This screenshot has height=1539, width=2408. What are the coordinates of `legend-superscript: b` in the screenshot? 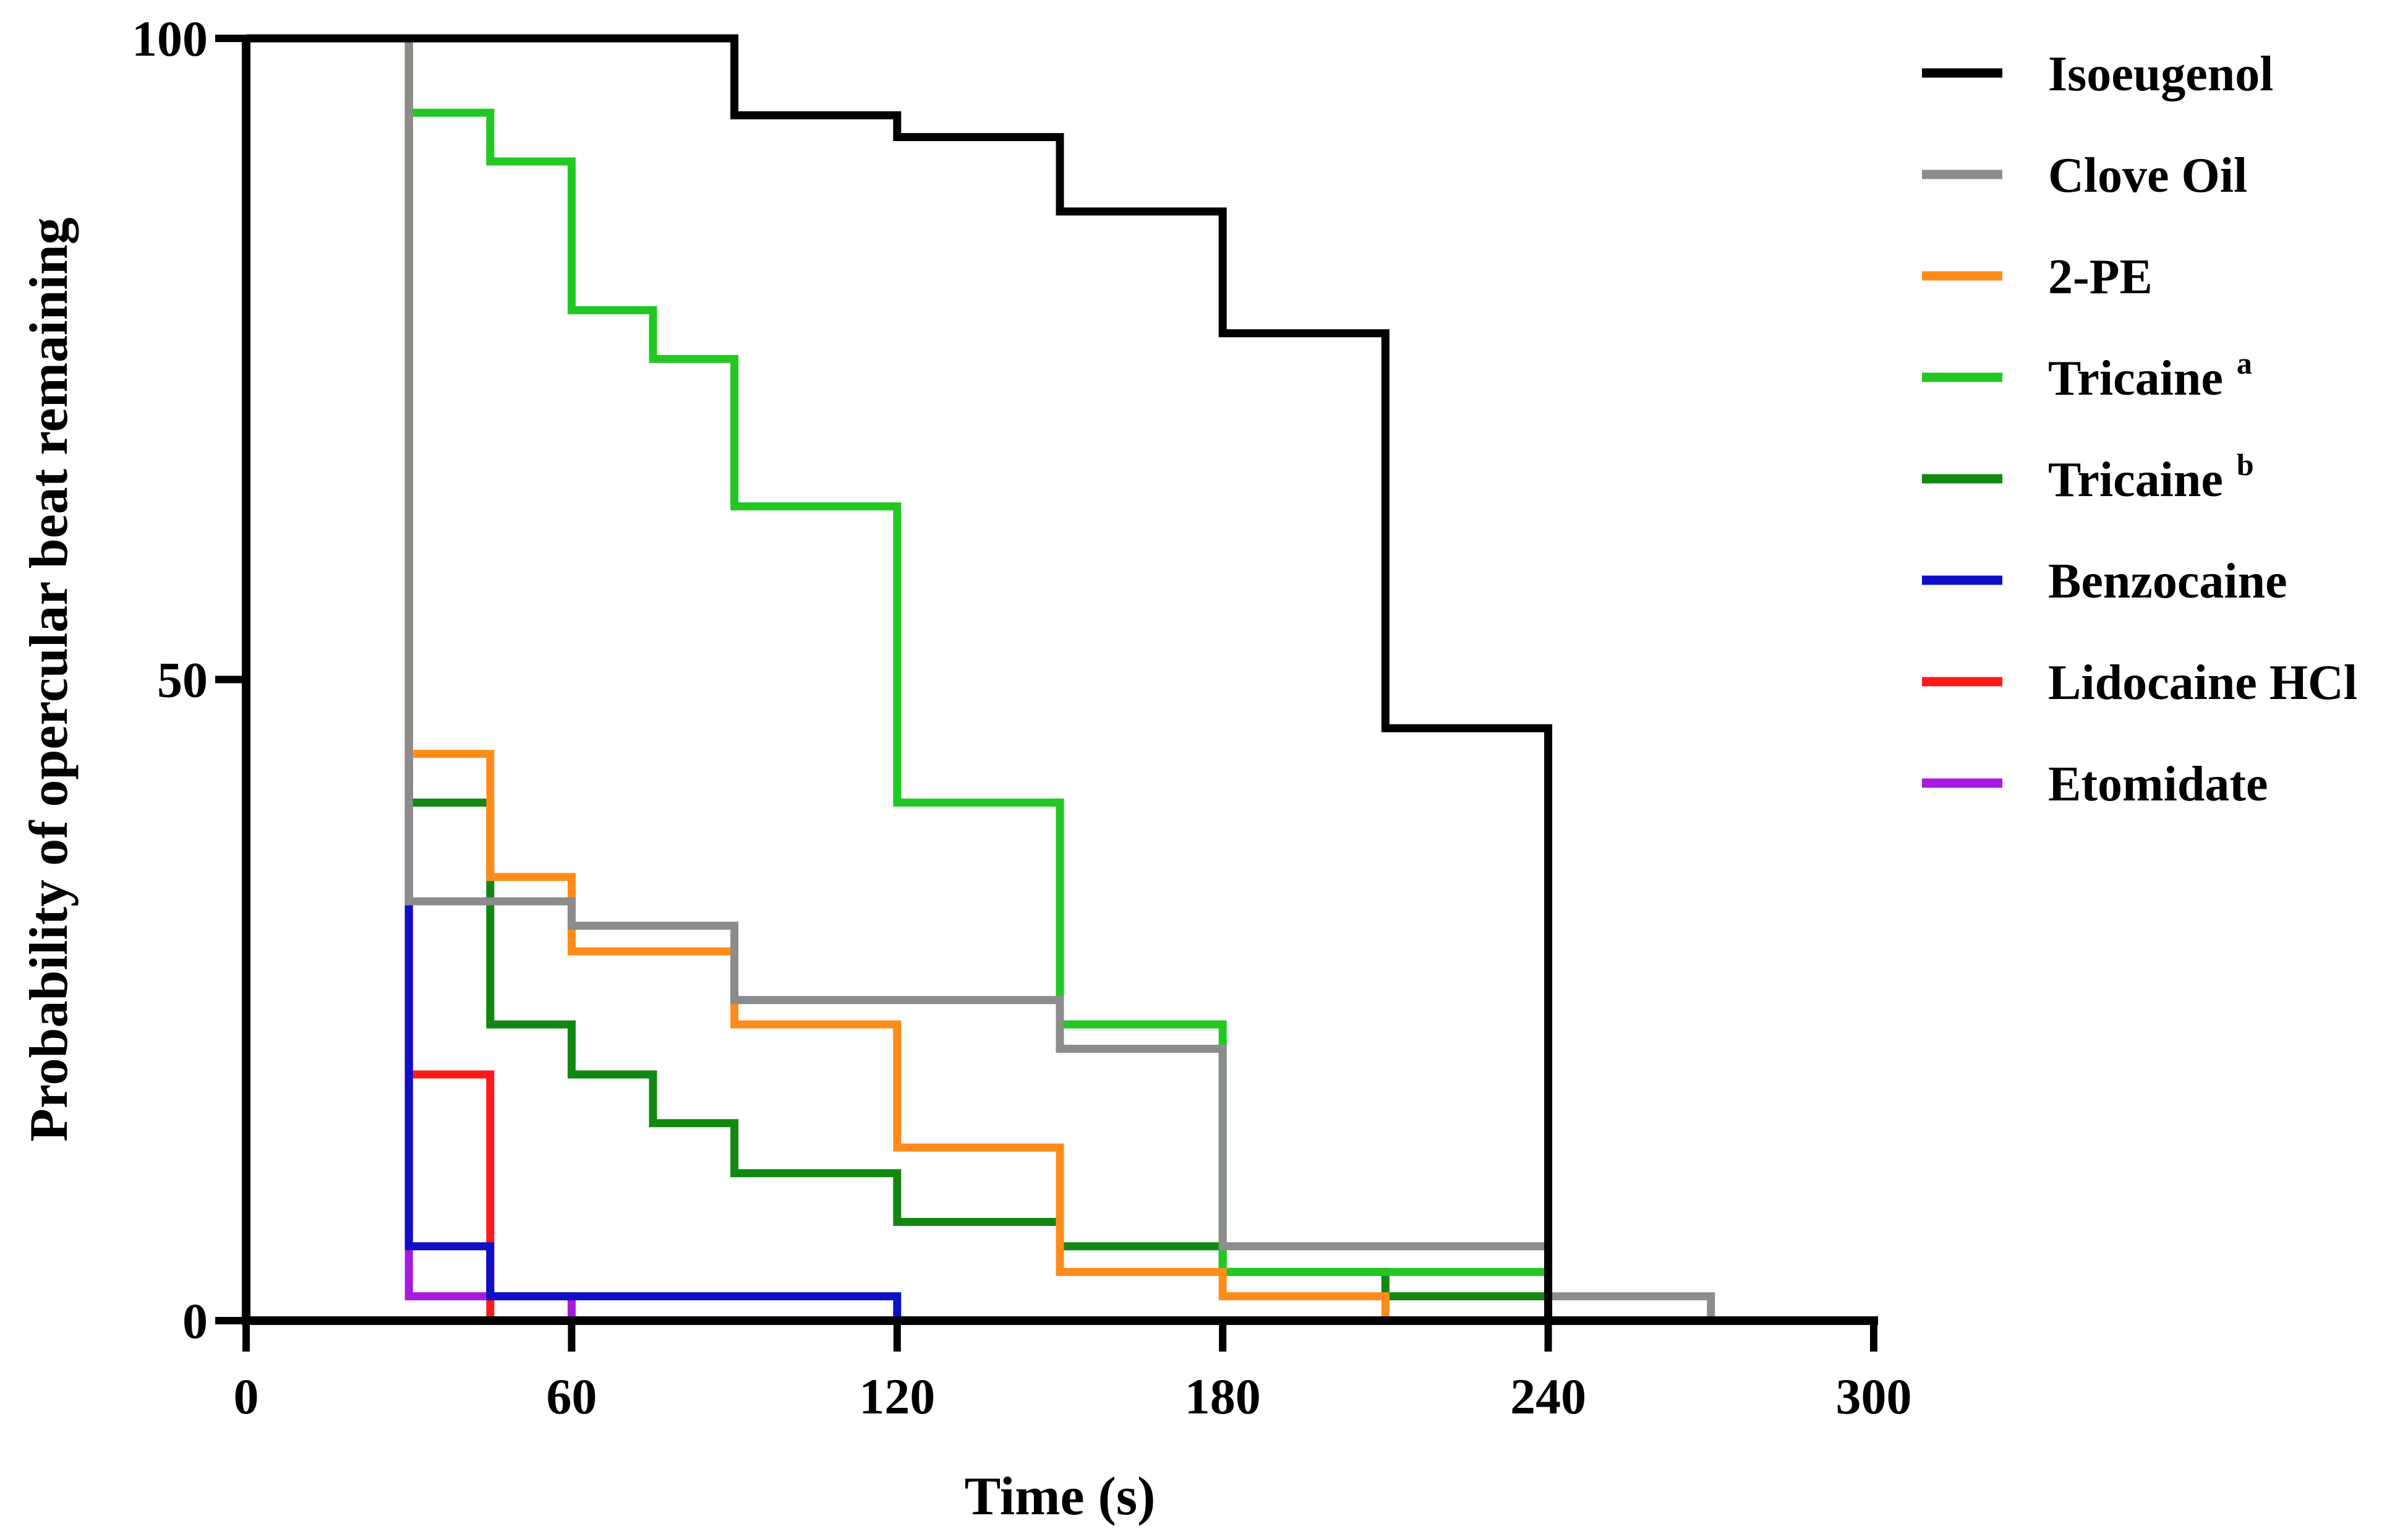 It's located at (2245, 464).